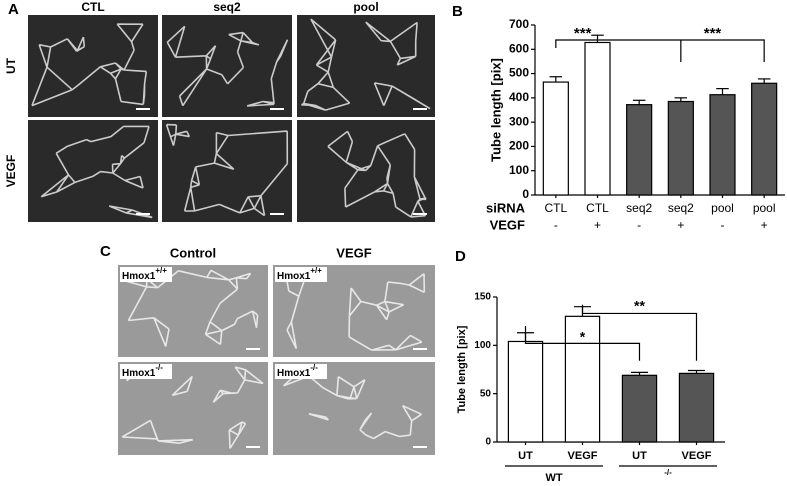 The height and width of the screenshot is (486, 787). What do you see at coordinates (457, 11) in the screenshot?
I see `panel-letter: B` at bounding box center [457, 11].